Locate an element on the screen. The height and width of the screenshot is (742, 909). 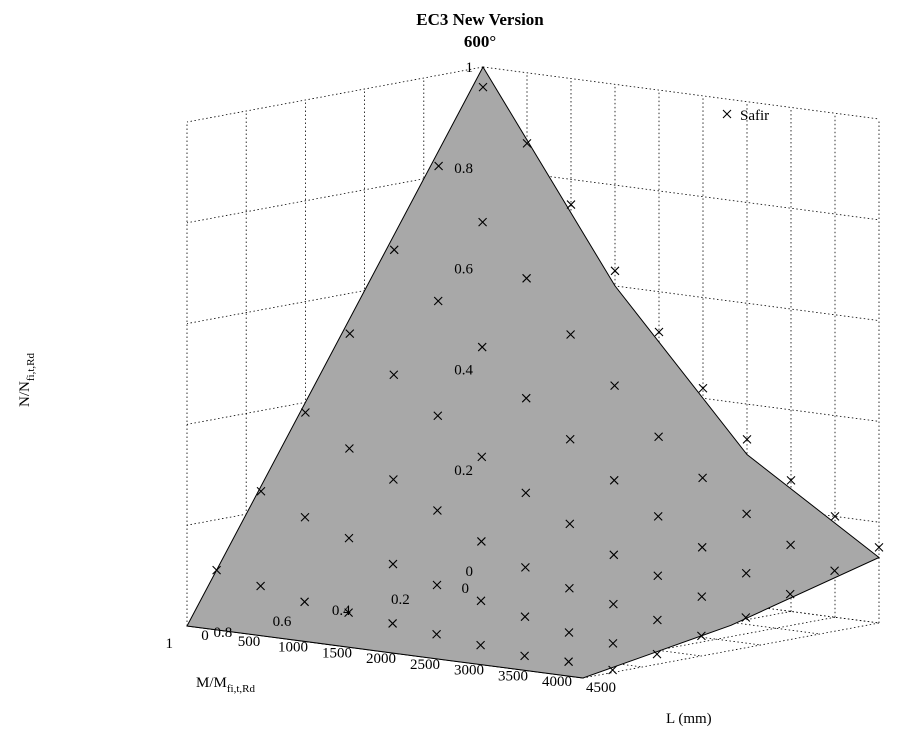
legend-x-marker is located at coordinates (727, 114).